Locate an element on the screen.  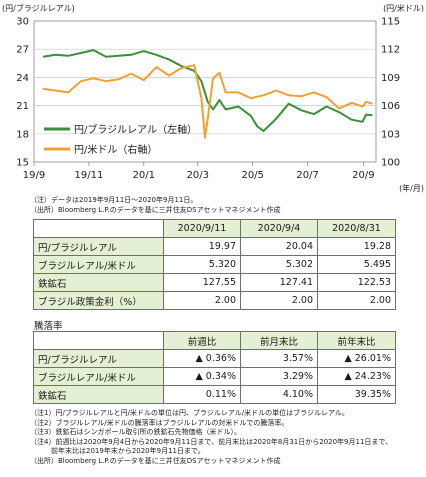
table-cell: ▲ 26.01% is located at coordinates (356, 358).